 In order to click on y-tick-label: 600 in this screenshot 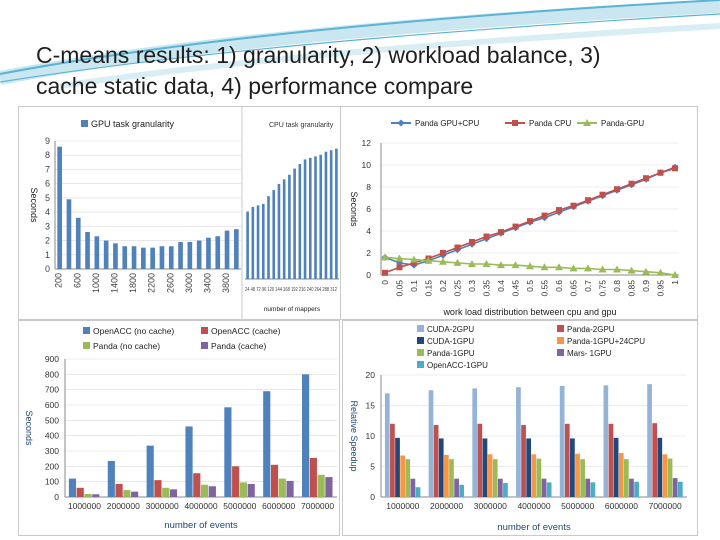, I will do `click(52, 405)`.